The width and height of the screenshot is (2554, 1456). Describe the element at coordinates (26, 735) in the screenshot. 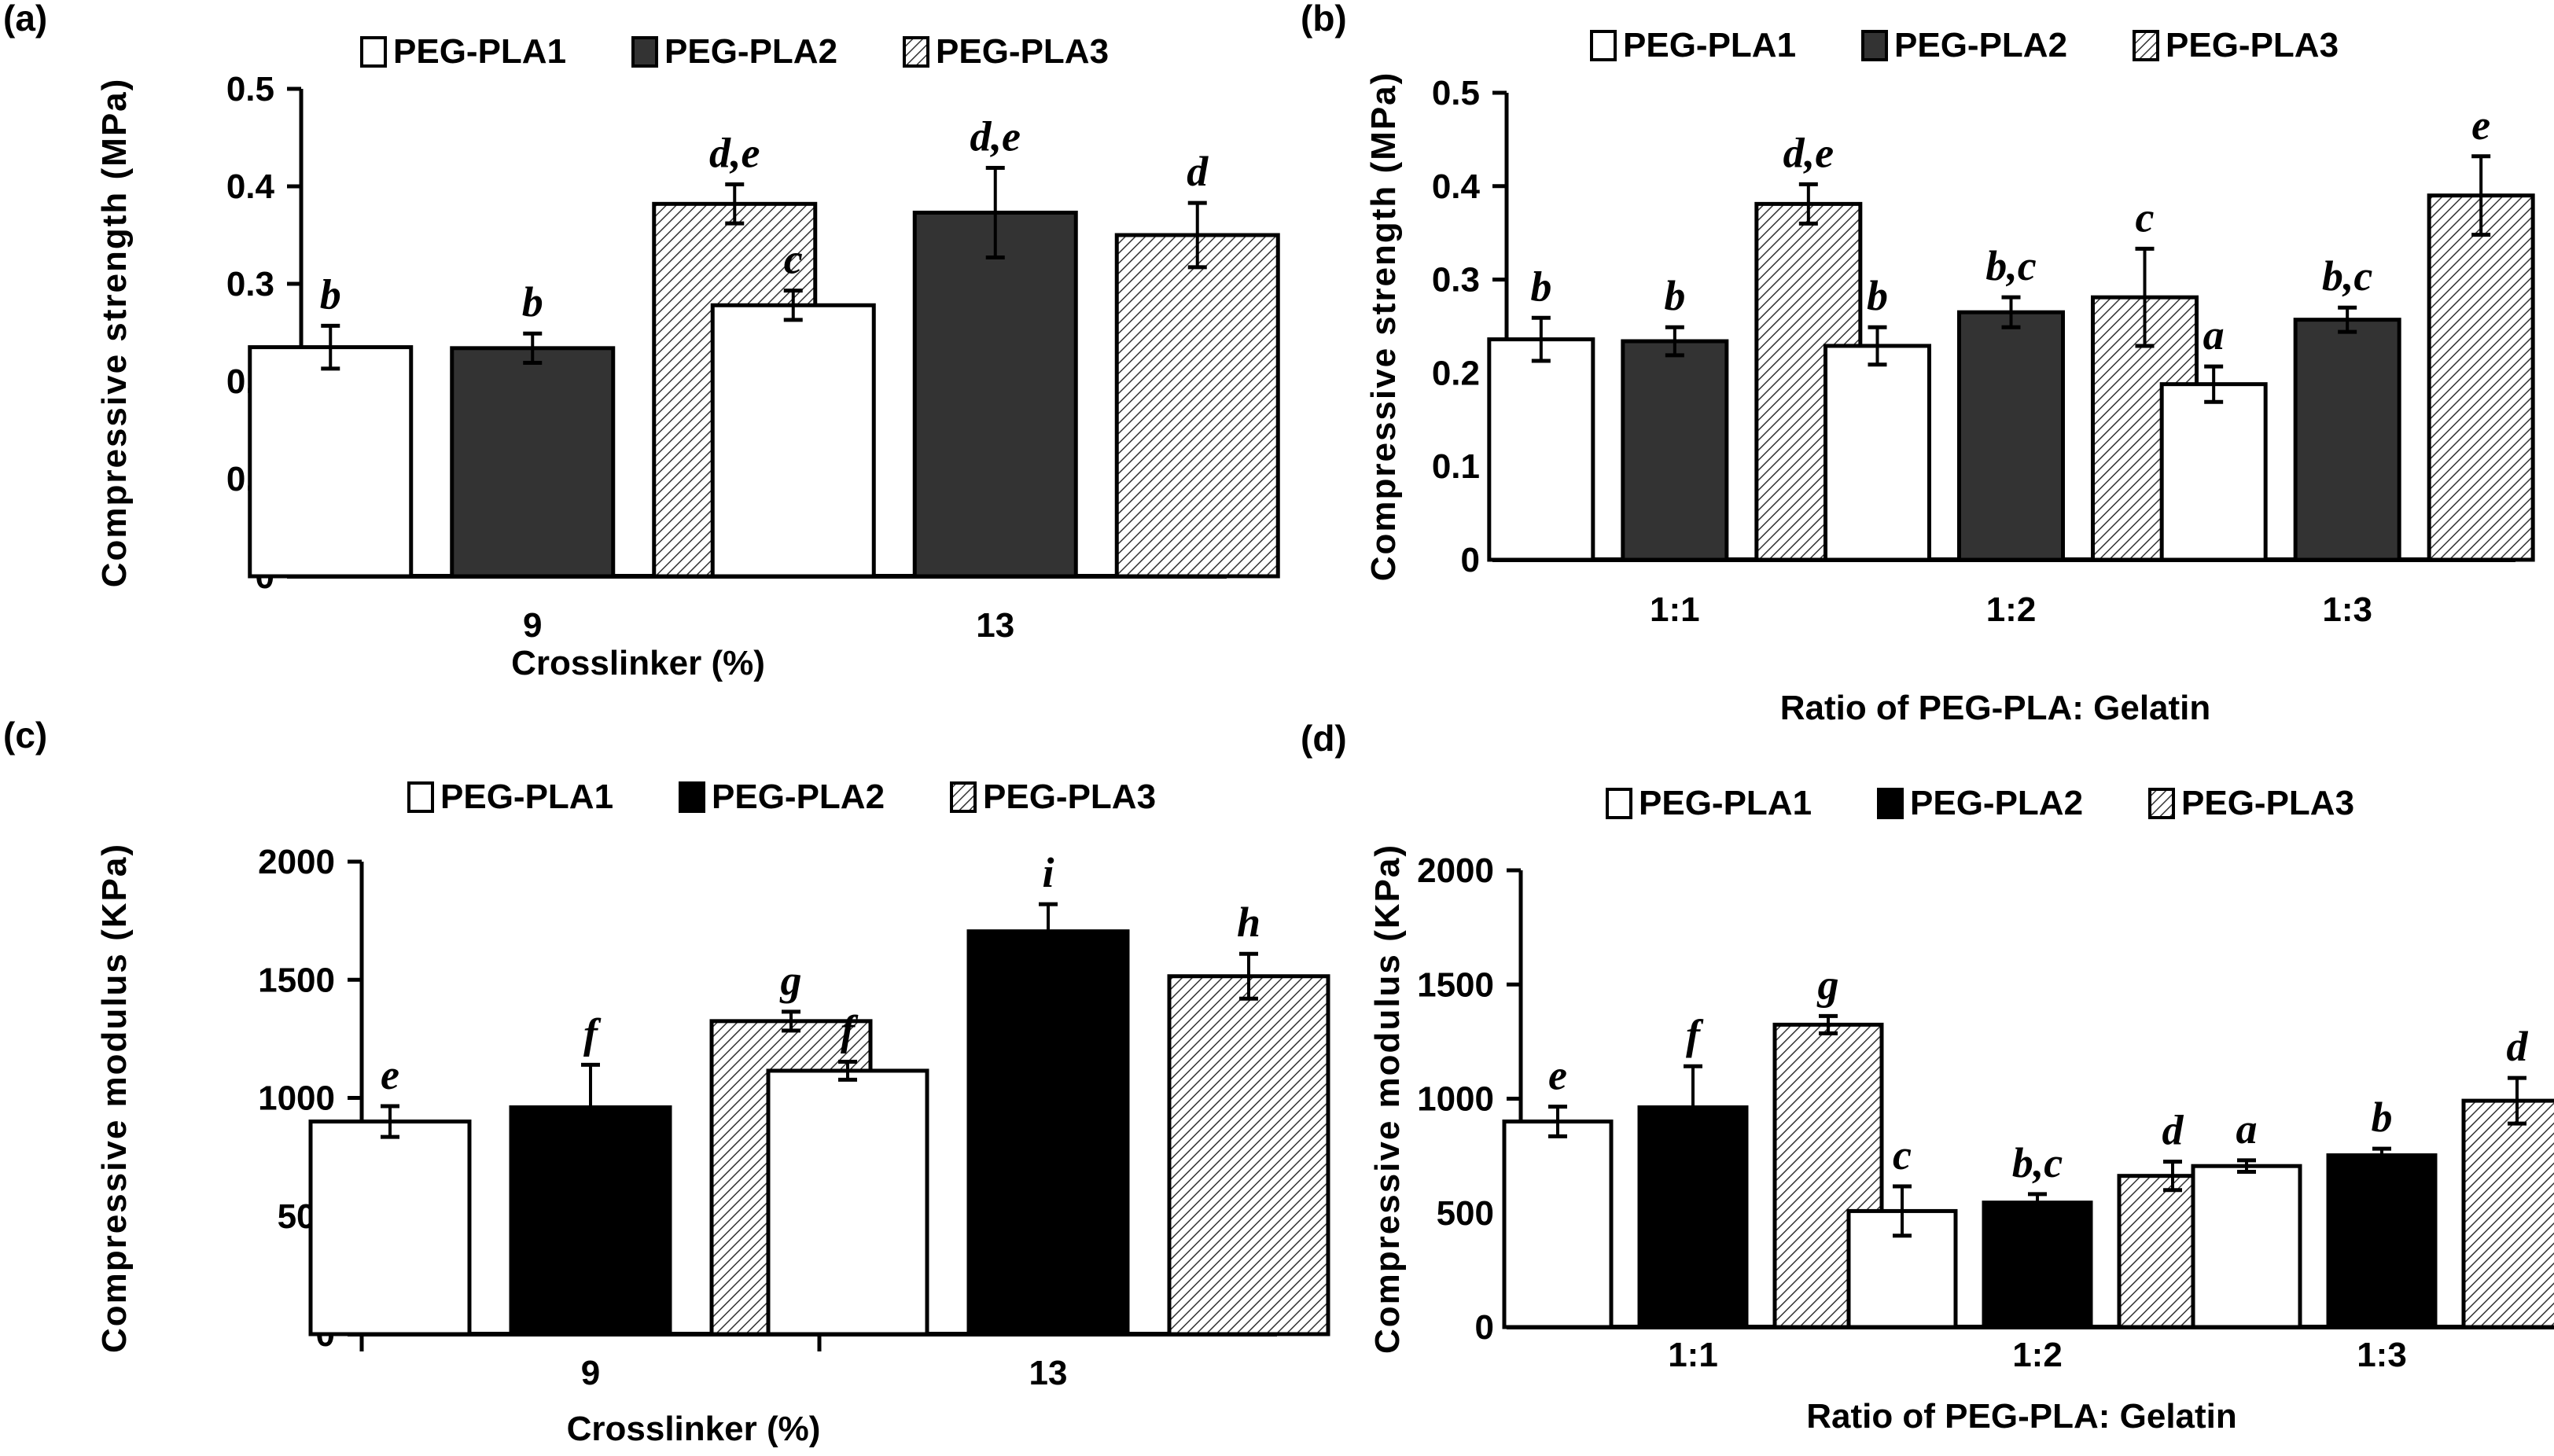

I see `panel-label: (c)` at that location.